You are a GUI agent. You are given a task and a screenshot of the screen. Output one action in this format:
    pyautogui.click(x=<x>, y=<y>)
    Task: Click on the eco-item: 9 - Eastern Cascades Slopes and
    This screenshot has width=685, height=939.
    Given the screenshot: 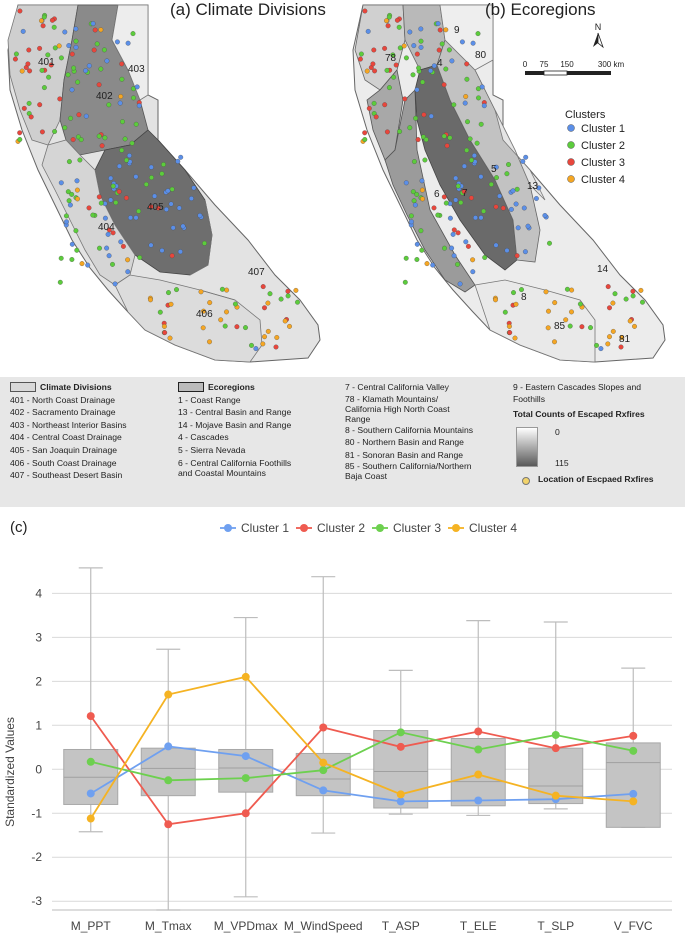 What is the action you would take?
    pyautogui.click(x=577, y=387)
    